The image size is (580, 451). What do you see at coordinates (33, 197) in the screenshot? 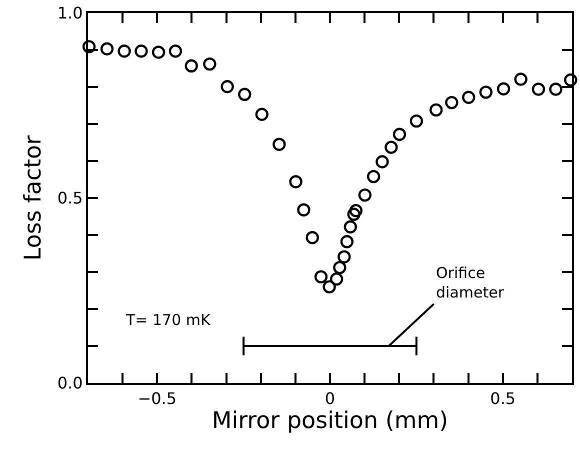
I see `y-axis-title: Loss factor` at bounding box center [33, 197].